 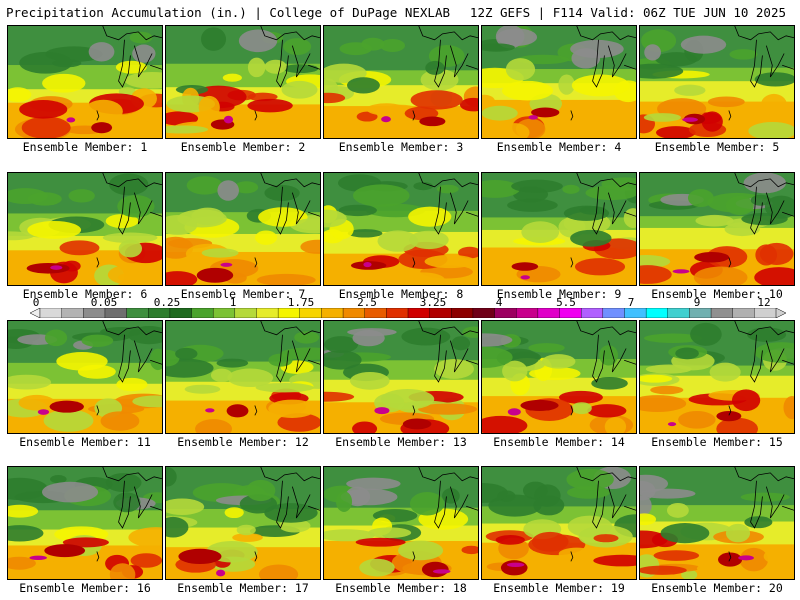 I want to click on ensemble-member-label: Ensemble Member: 14, so click(x=559, y=442).